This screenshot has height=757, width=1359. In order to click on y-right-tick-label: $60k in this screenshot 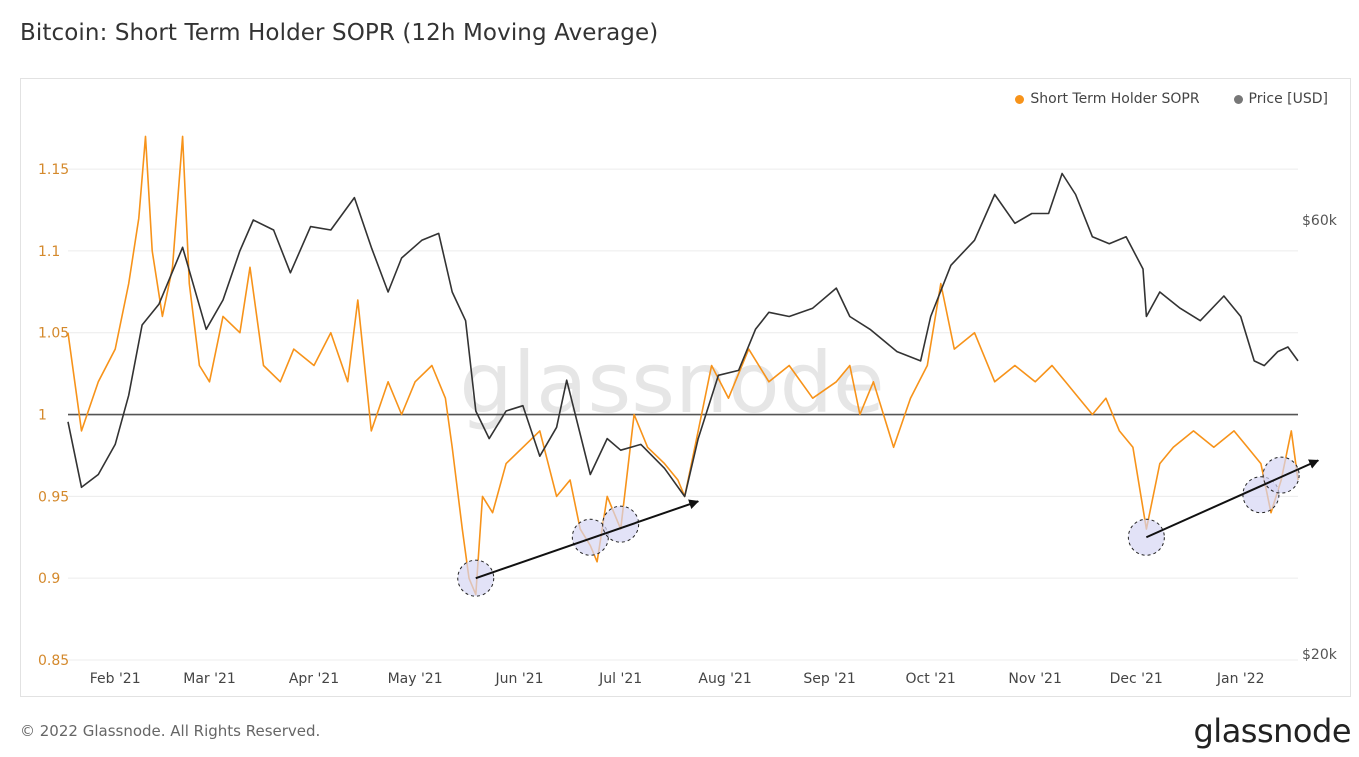, I will do `click(1320, 221)`.